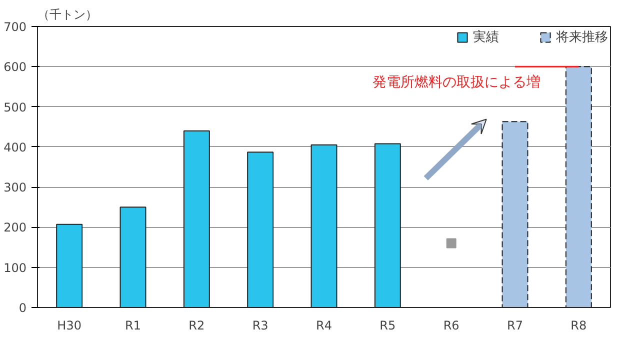 This screenshot has height=337, width=642. I want to click on x-tick-label: R6, so click(451, 325).